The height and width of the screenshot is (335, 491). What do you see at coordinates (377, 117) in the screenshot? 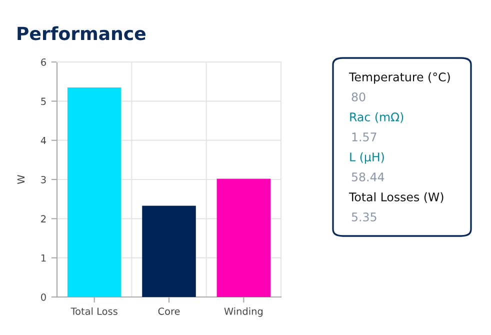
I see `text: Rac (mΩ)` at bounding box center [377, 117].